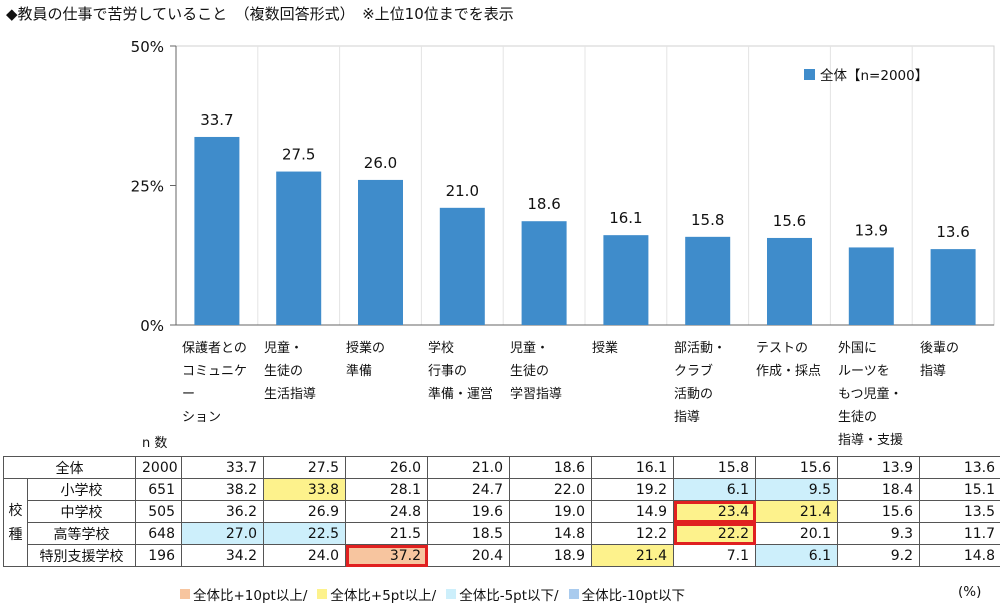  I want to click on legend: 全体【n=2000】, so click(866, 74).